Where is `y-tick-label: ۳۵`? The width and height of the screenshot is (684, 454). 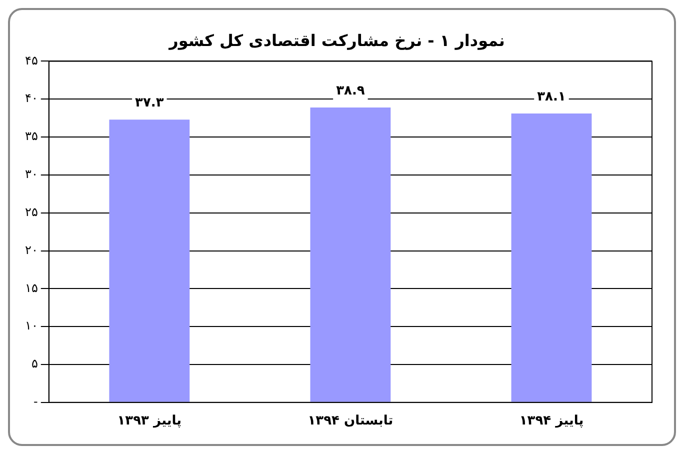 y-tick-label: ۳۵ is located at coordinates (31, 136).